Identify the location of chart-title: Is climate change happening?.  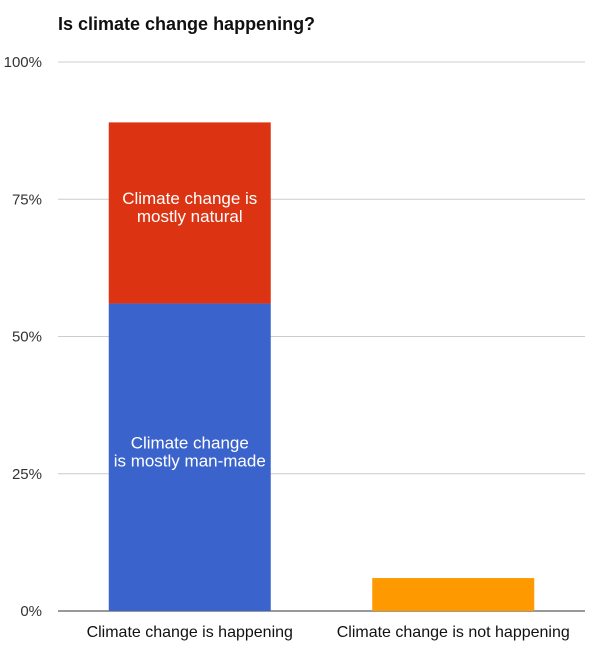
(187, 24).